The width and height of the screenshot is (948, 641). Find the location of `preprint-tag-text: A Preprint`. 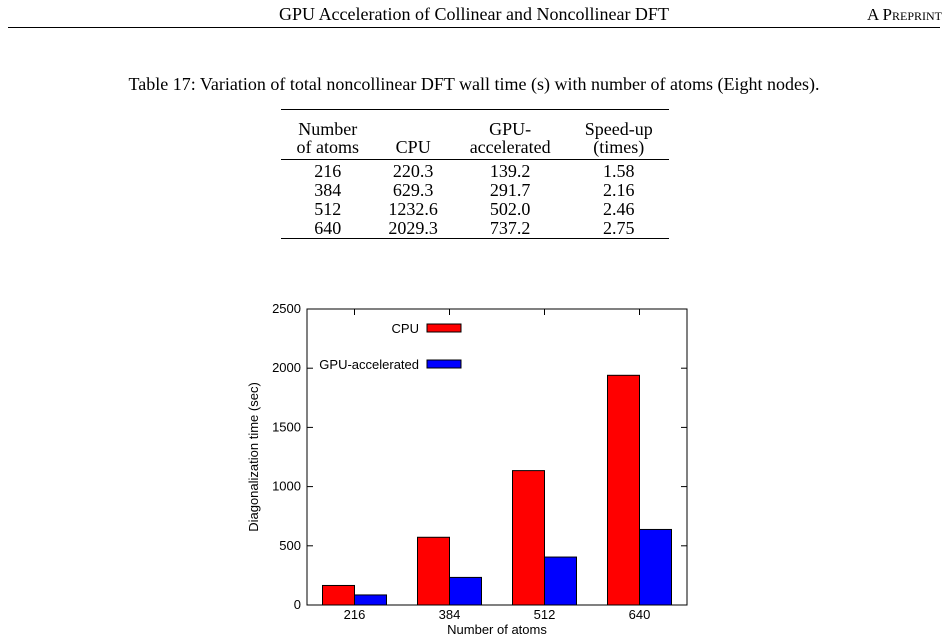

preprint-tag-text: A Preprint is located at coordinates (904, 14).